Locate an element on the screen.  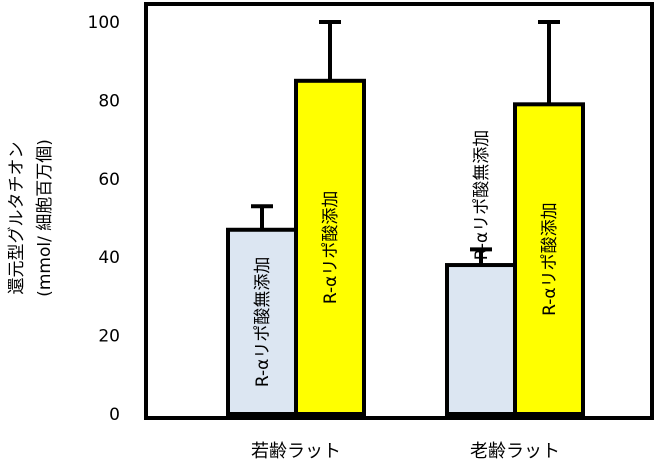
y-tick-label: 40 is located at coordinates (109, 258).